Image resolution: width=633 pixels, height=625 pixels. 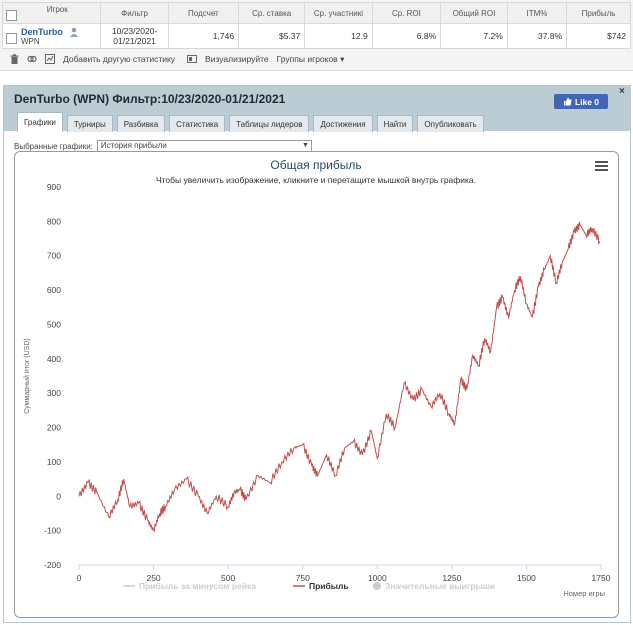 What do you see at coordinates (474, 36) in the screenshot?
I see `total-roi-cell: 7.2%` at bounding box center [474, 36].